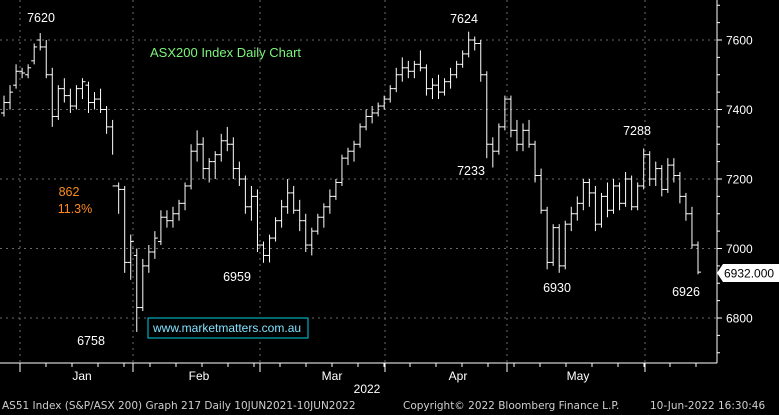 The height and width of the screenshot is (415, 779). Describe the element at coordinates (225, 52) in the screenshot. I see `chart-title: ASX200 Index Daily Chart` at that location.